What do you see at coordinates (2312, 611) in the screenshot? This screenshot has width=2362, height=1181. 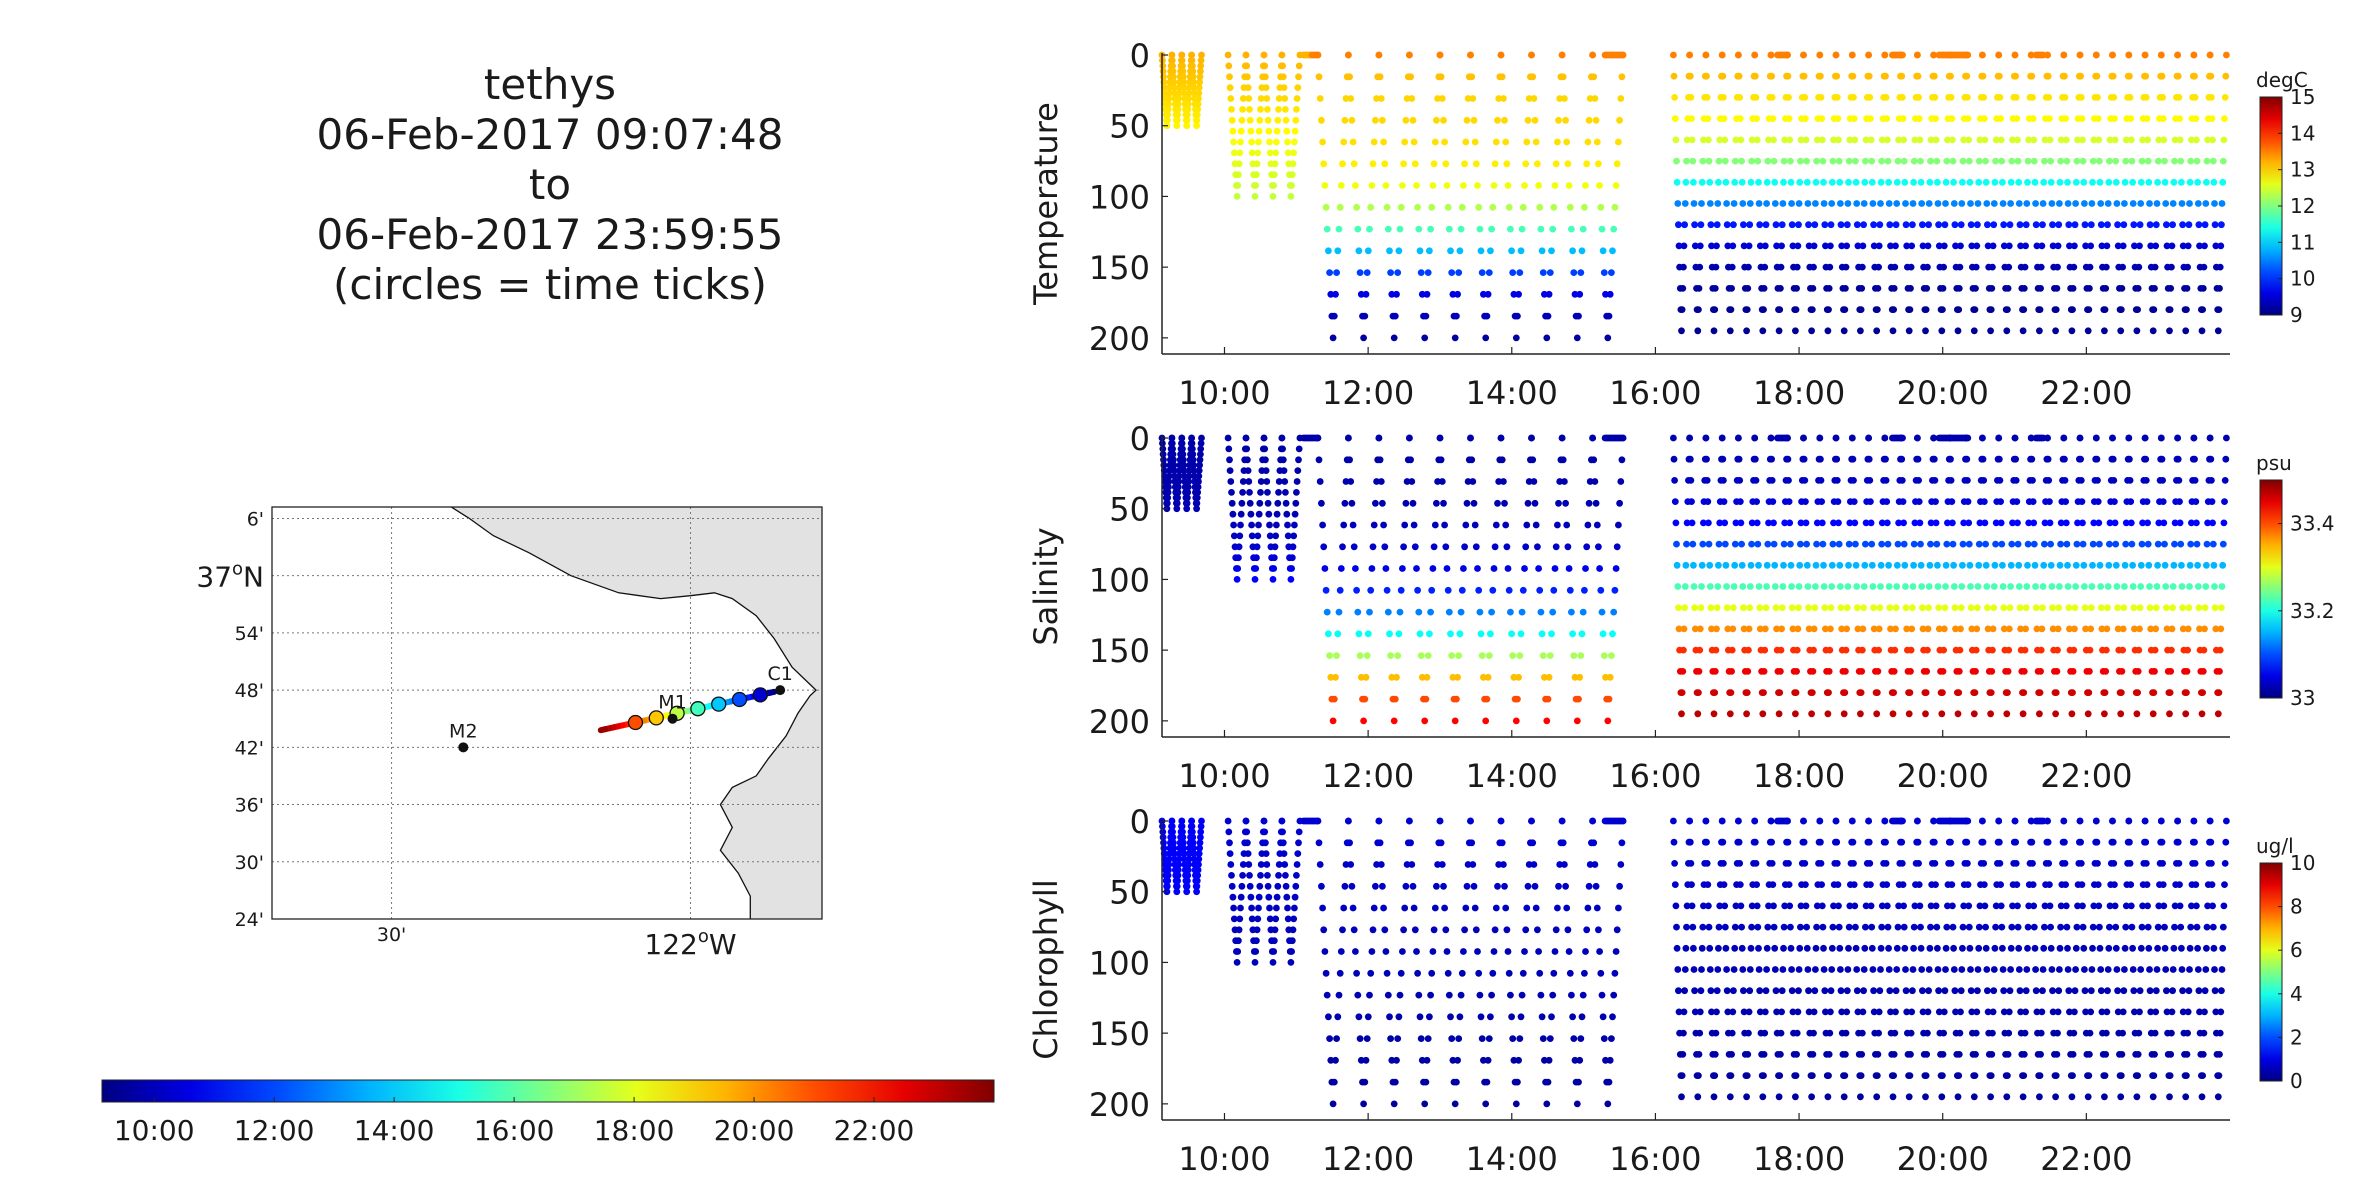 I see `colorbar-tick-label: 33.2` at bounding box center [2312, 611].